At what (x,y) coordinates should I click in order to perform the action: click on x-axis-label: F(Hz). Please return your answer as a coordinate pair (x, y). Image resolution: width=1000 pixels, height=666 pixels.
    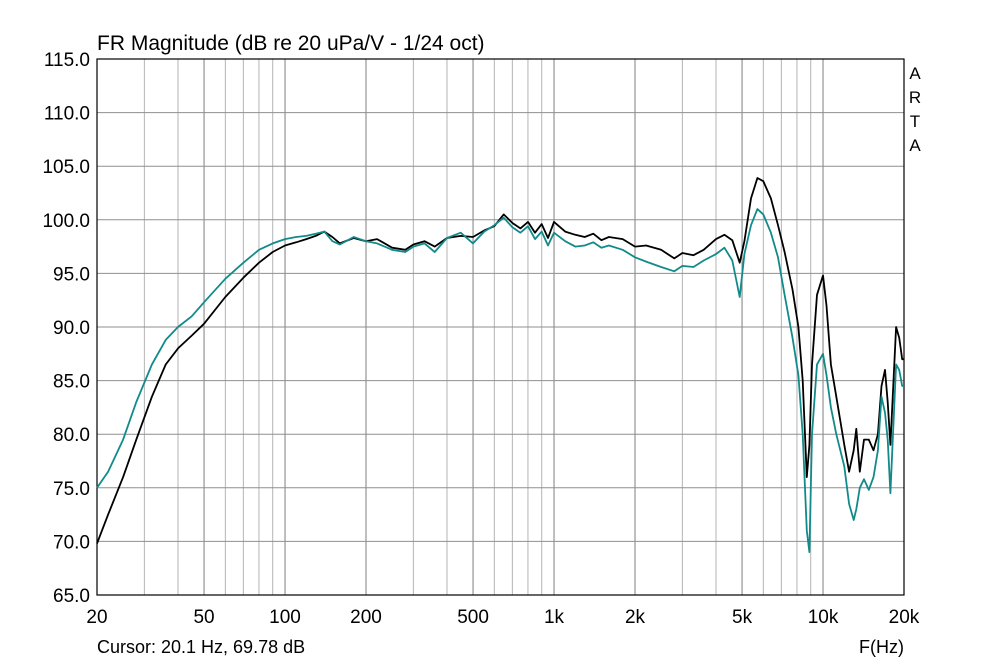
    Looking at the image, I should click on (881, 647).